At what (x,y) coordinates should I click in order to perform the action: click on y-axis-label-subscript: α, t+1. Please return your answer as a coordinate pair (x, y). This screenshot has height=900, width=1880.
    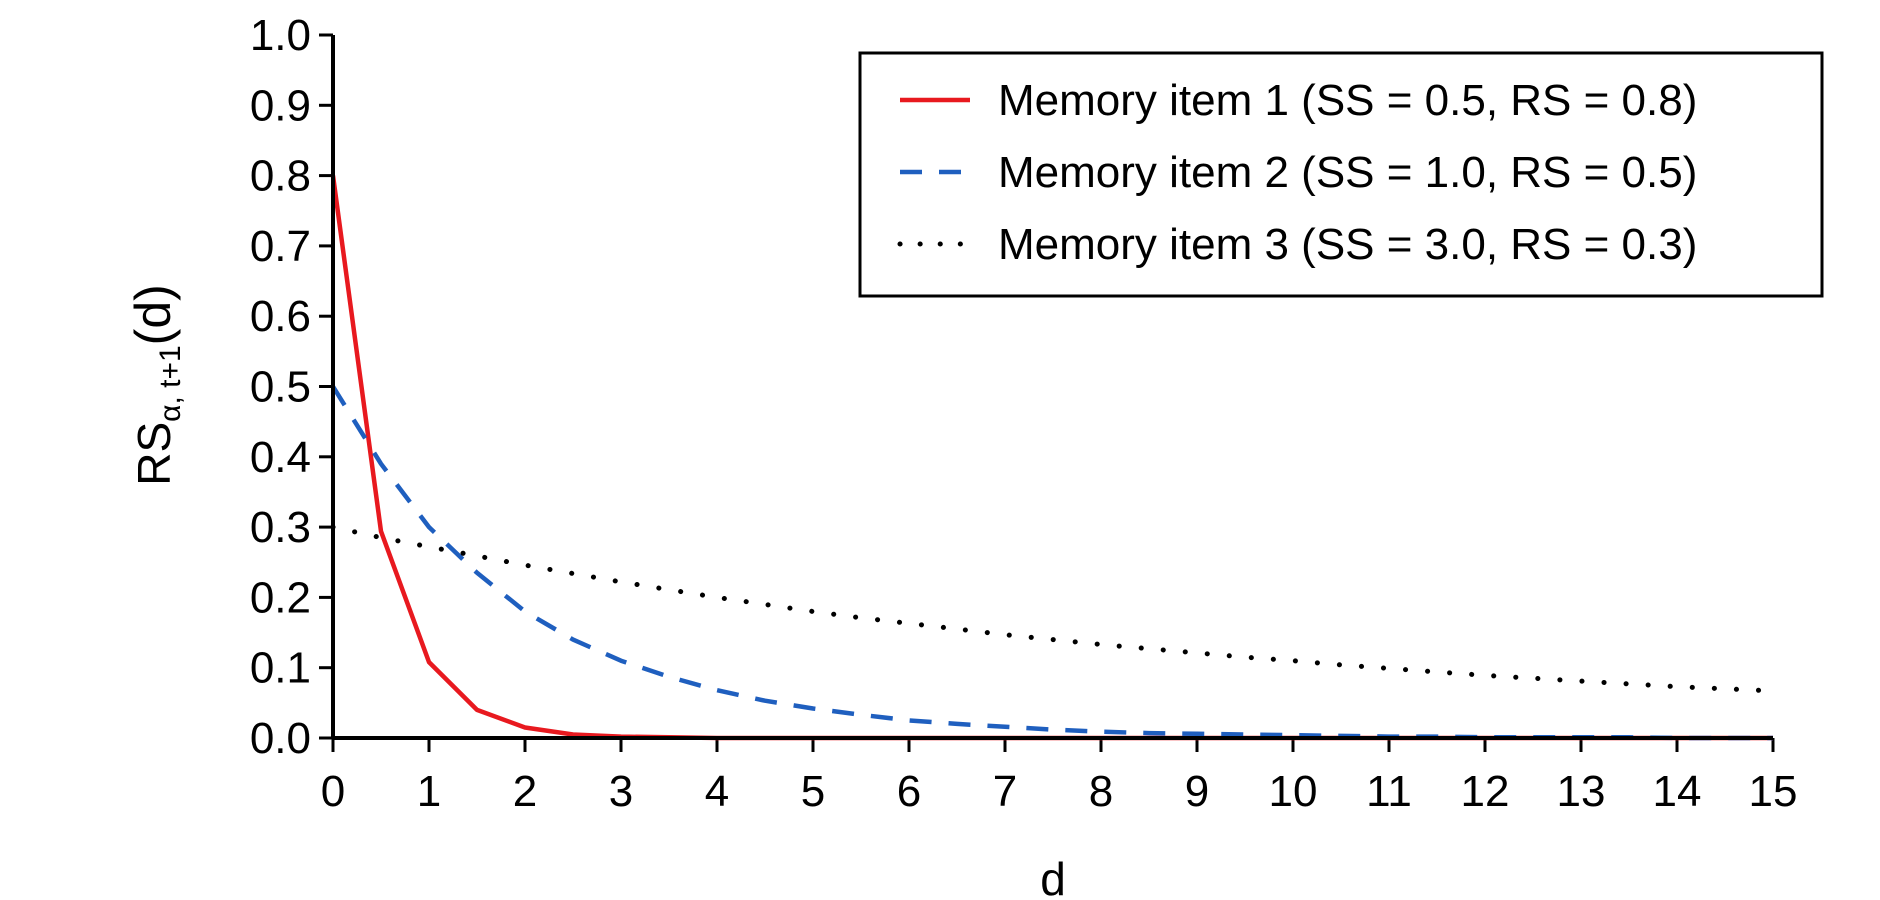
    Looking at the image, I should click on (170, 383).